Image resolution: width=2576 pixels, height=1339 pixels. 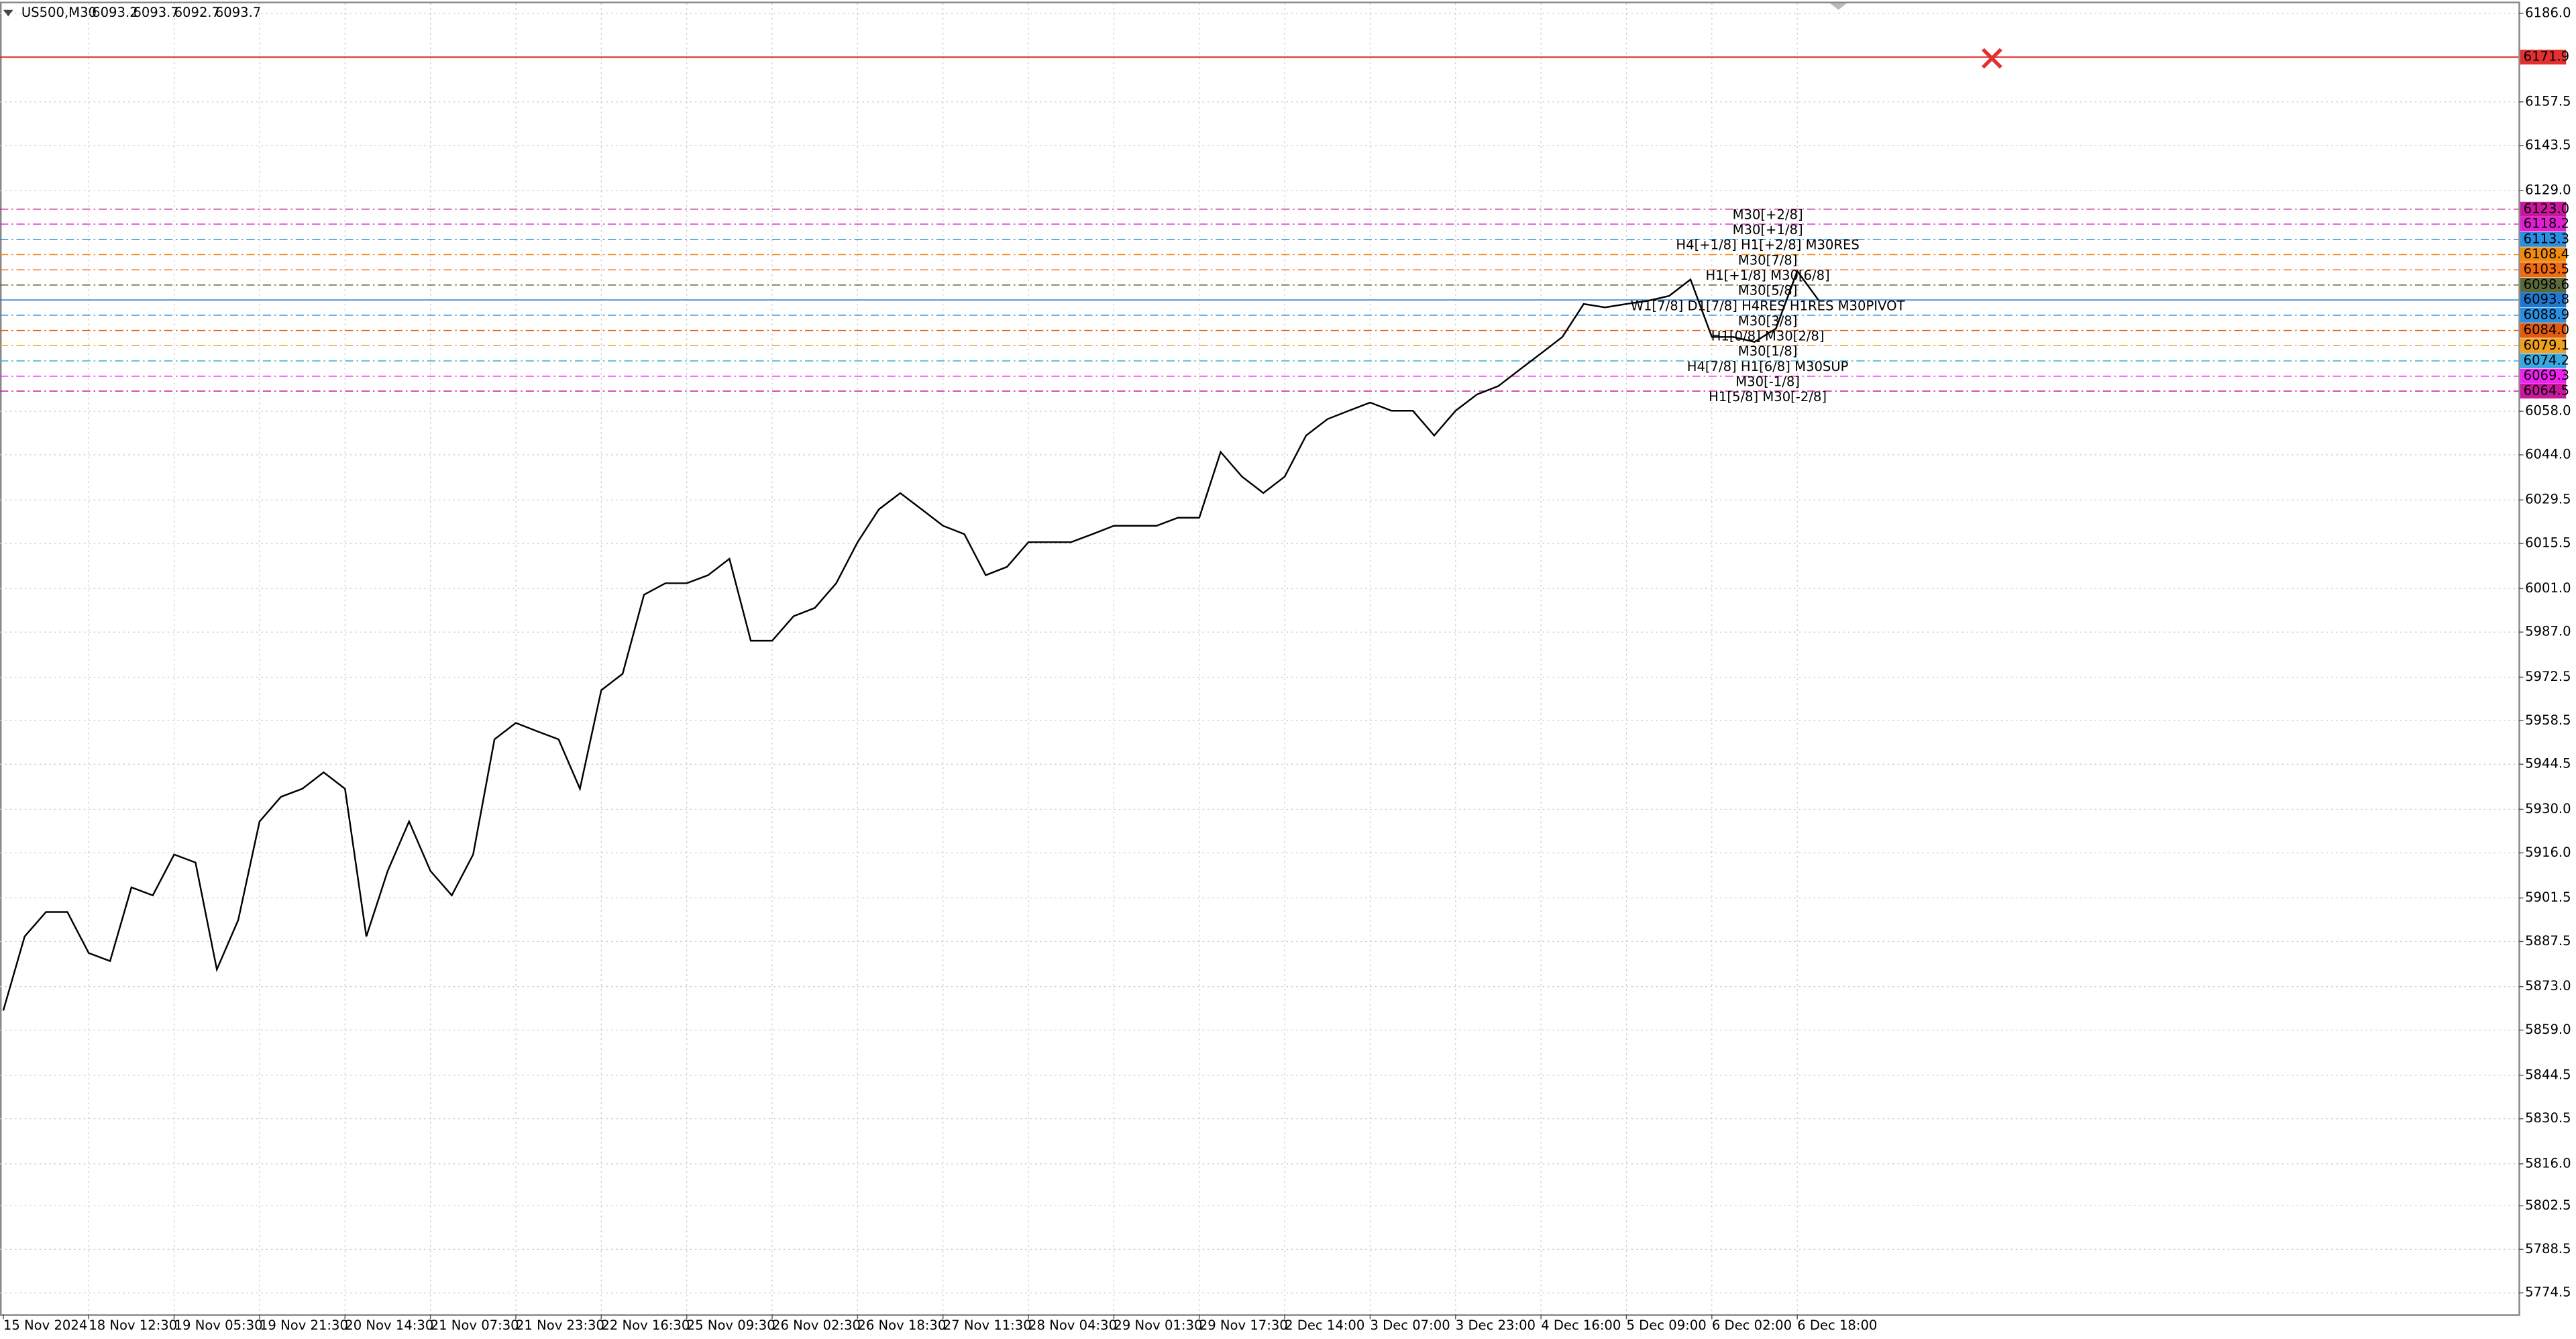 I want to click on x-tick-label: 28 Nov 04:30, so click(x=1072, y=1325).